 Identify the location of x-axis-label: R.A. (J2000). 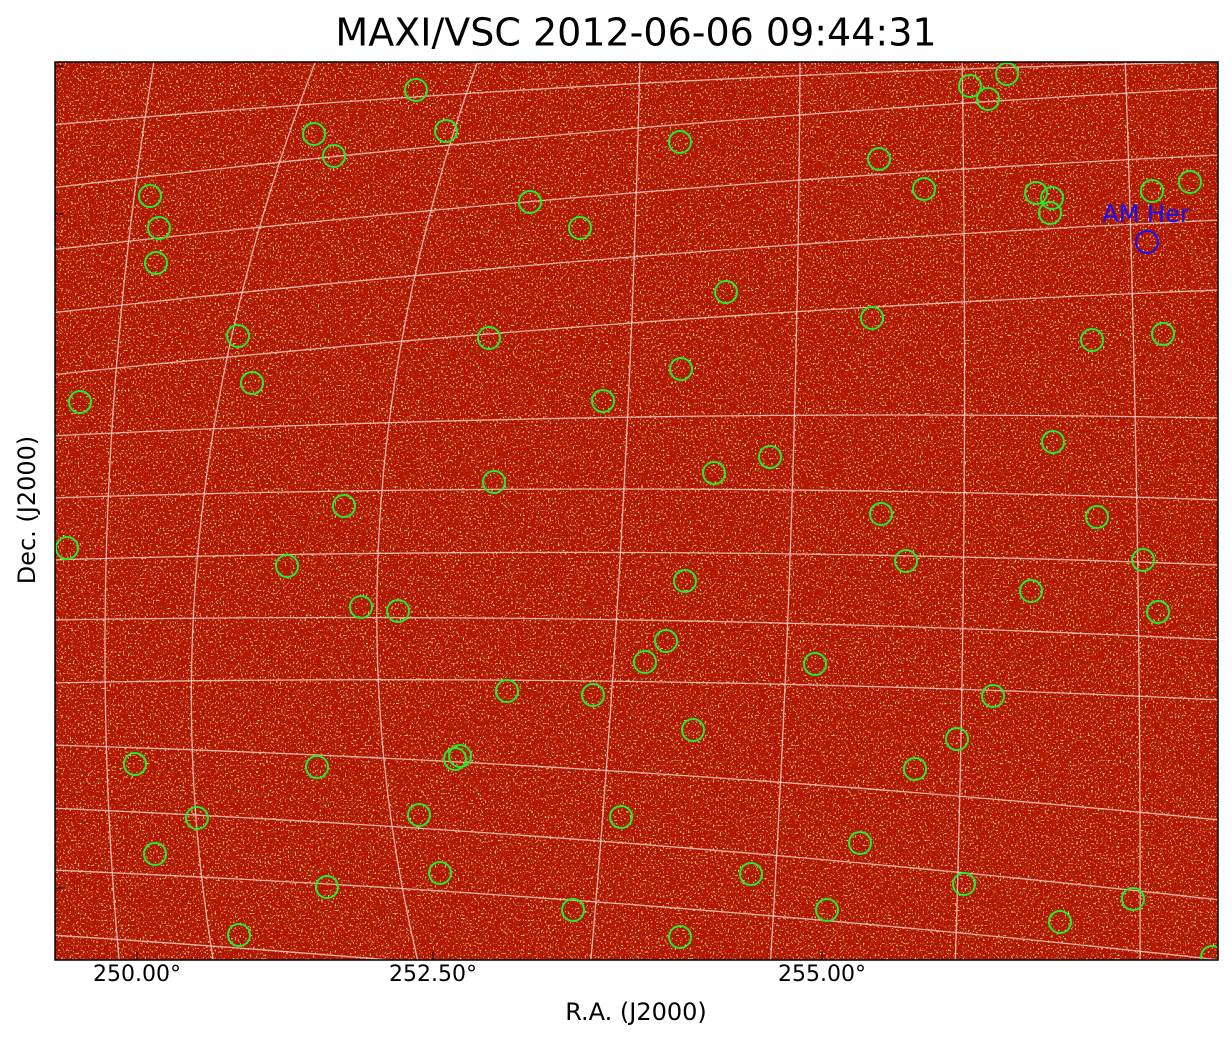
(636, 1012).